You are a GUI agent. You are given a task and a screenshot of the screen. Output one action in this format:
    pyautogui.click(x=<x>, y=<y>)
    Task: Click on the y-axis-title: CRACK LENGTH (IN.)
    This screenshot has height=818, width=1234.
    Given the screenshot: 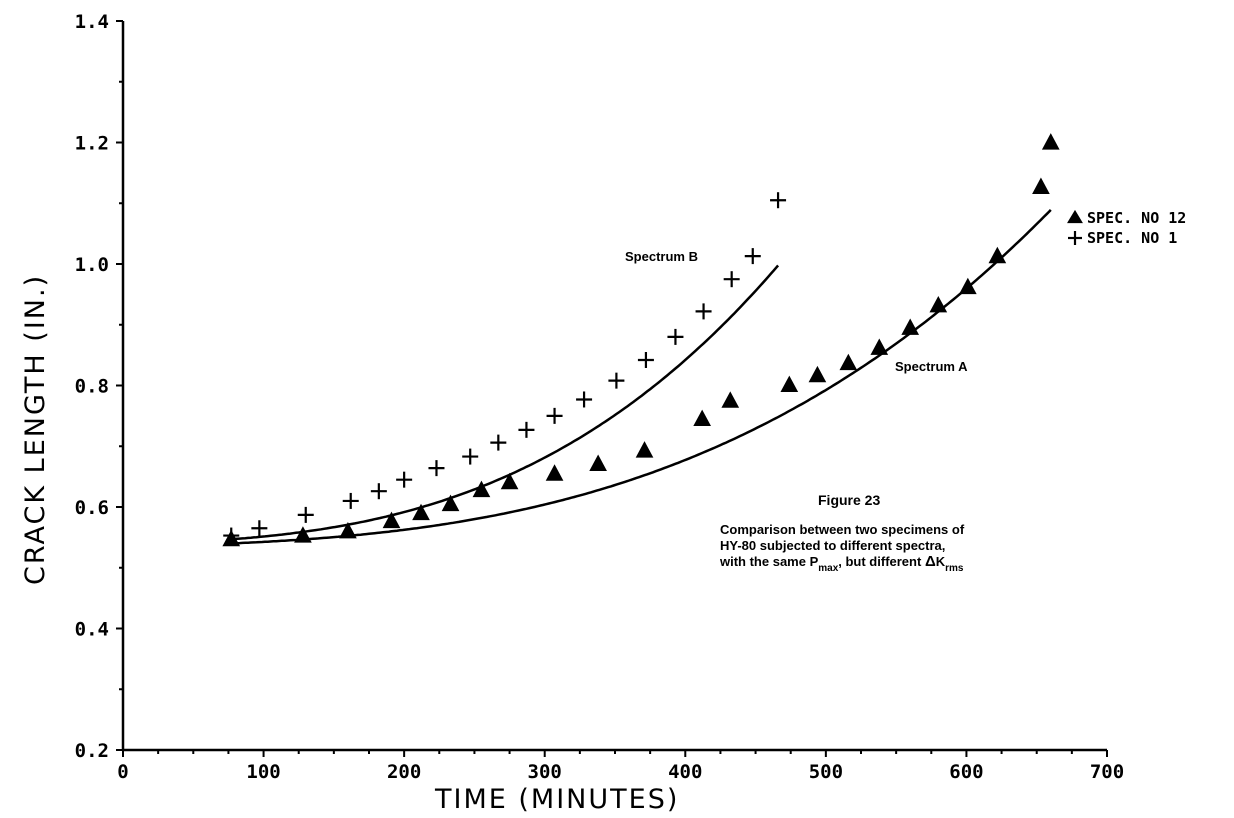 What is the action you would take?
    pyautogui.click(x=35, y=429)
    